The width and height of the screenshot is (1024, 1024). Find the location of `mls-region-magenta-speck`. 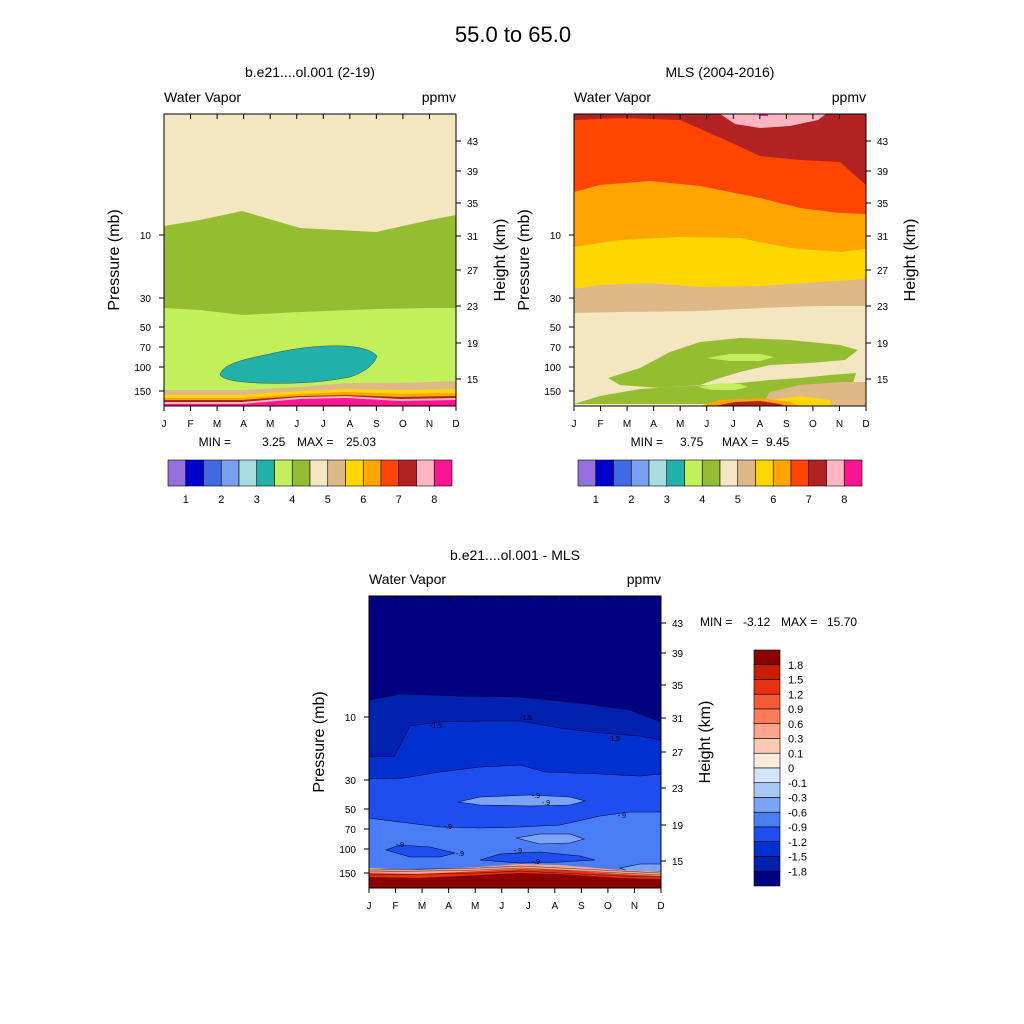

mls-region-magenta-speck is located at coordinates (764, 115).